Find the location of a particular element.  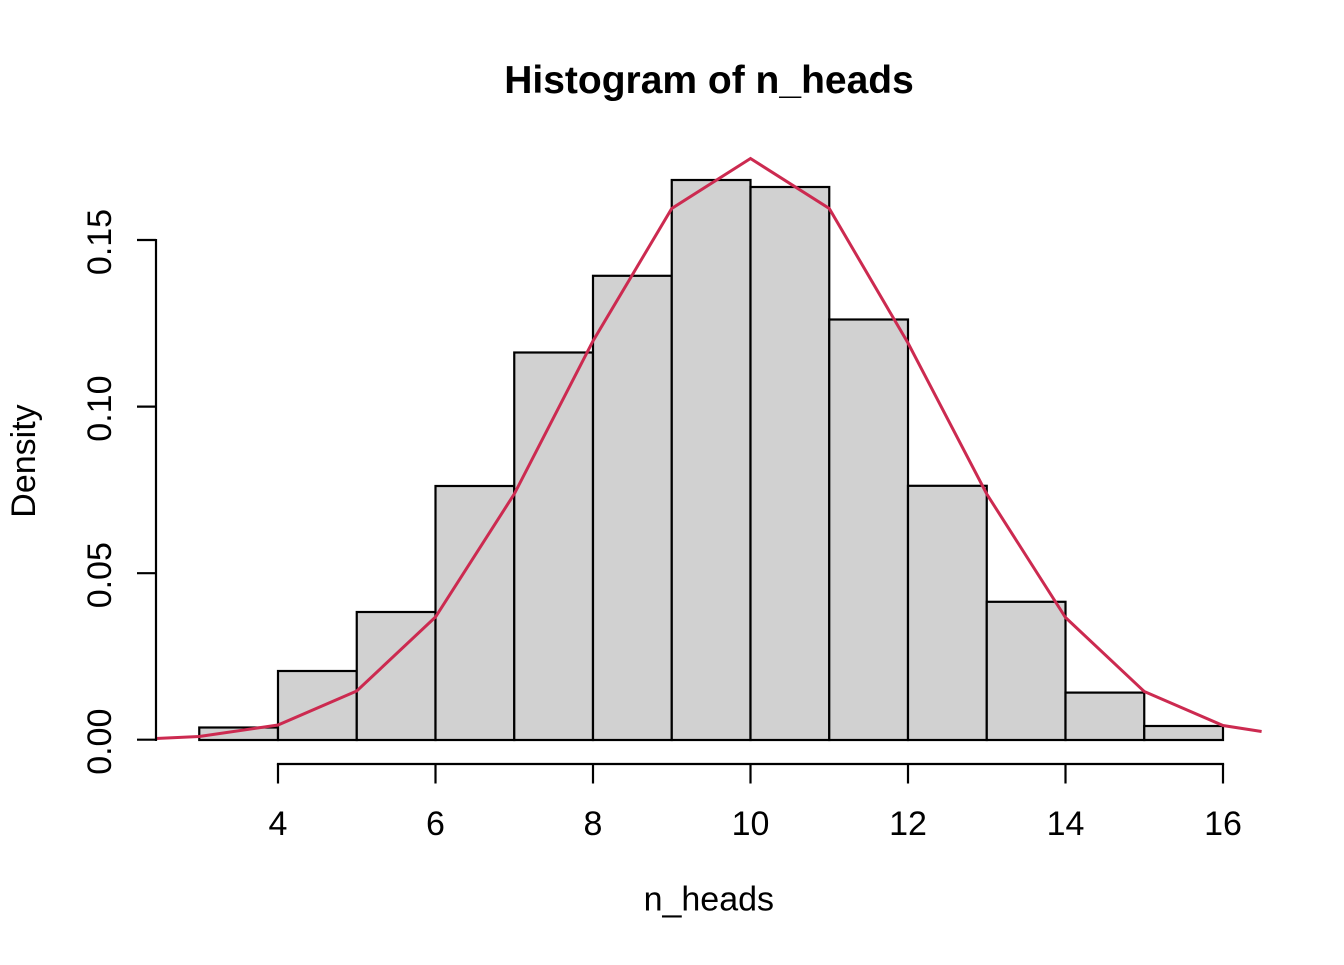

svg-text: 0.15 is located at coordinates (100, 242).